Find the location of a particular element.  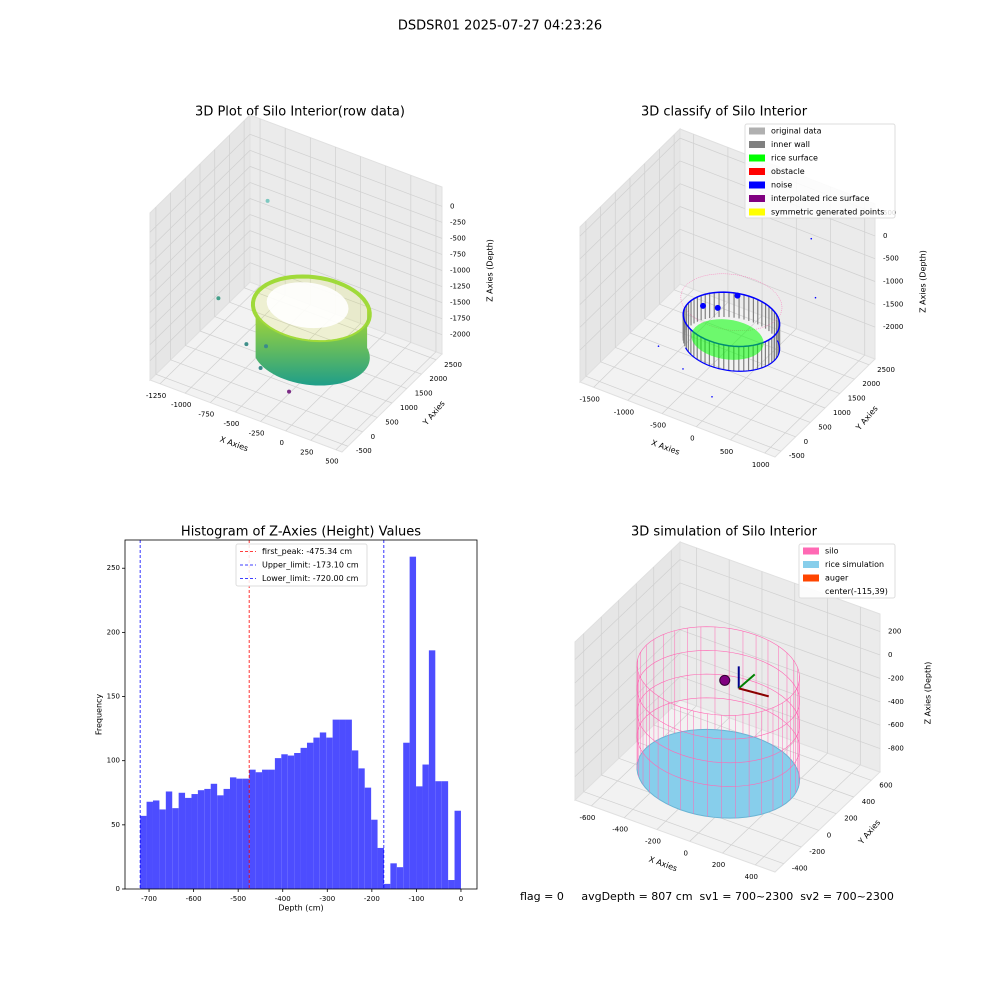

y-tick-label: 50 is located at coordinates (115, 825).